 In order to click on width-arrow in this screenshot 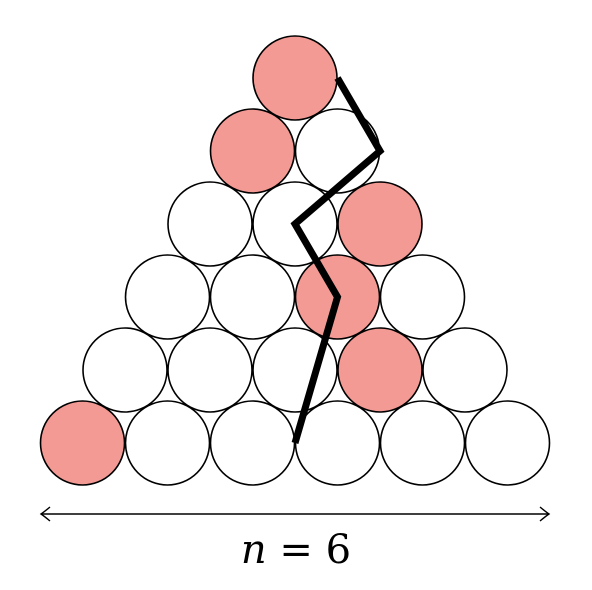, I will do `click(295, 514)`.